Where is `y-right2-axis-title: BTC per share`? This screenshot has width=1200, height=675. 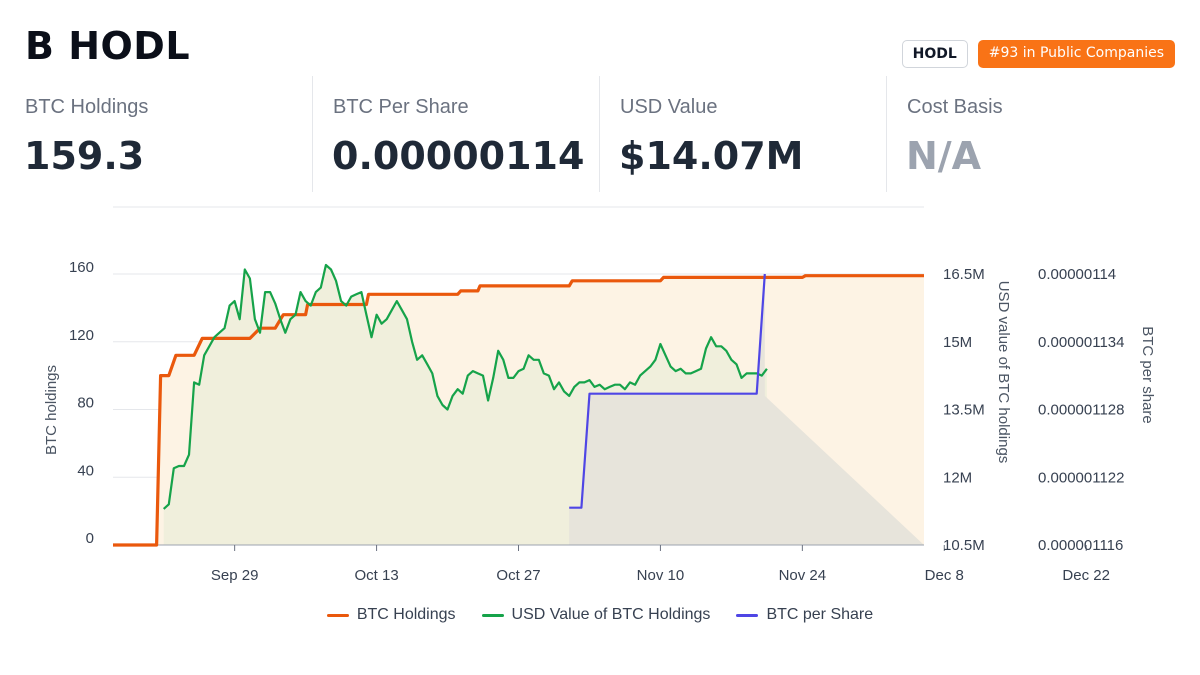 y-right2-axis-title: BTC per share is located at coordinates (1147, 375).